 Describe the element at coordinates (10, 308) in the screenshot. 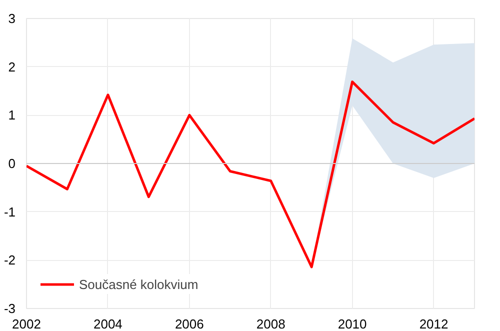

I see `y-tick-label: -3` at that location.